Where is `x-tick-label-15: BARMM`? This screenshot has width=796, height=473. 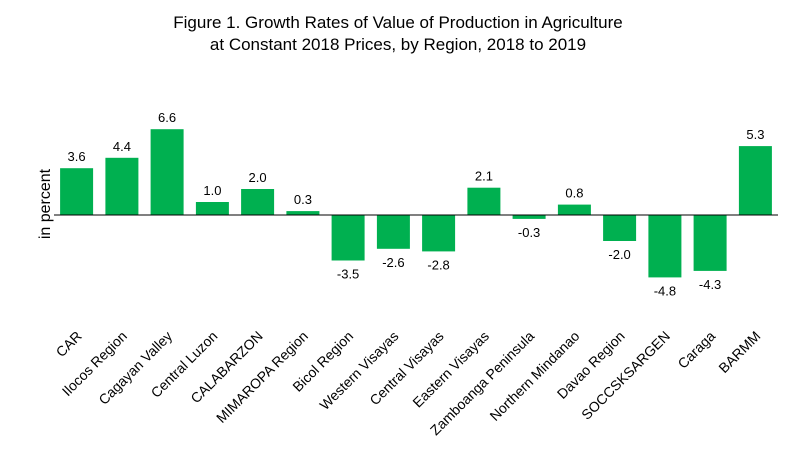 x-tick-label-15: BARMM is located at coordinates (739, 352).